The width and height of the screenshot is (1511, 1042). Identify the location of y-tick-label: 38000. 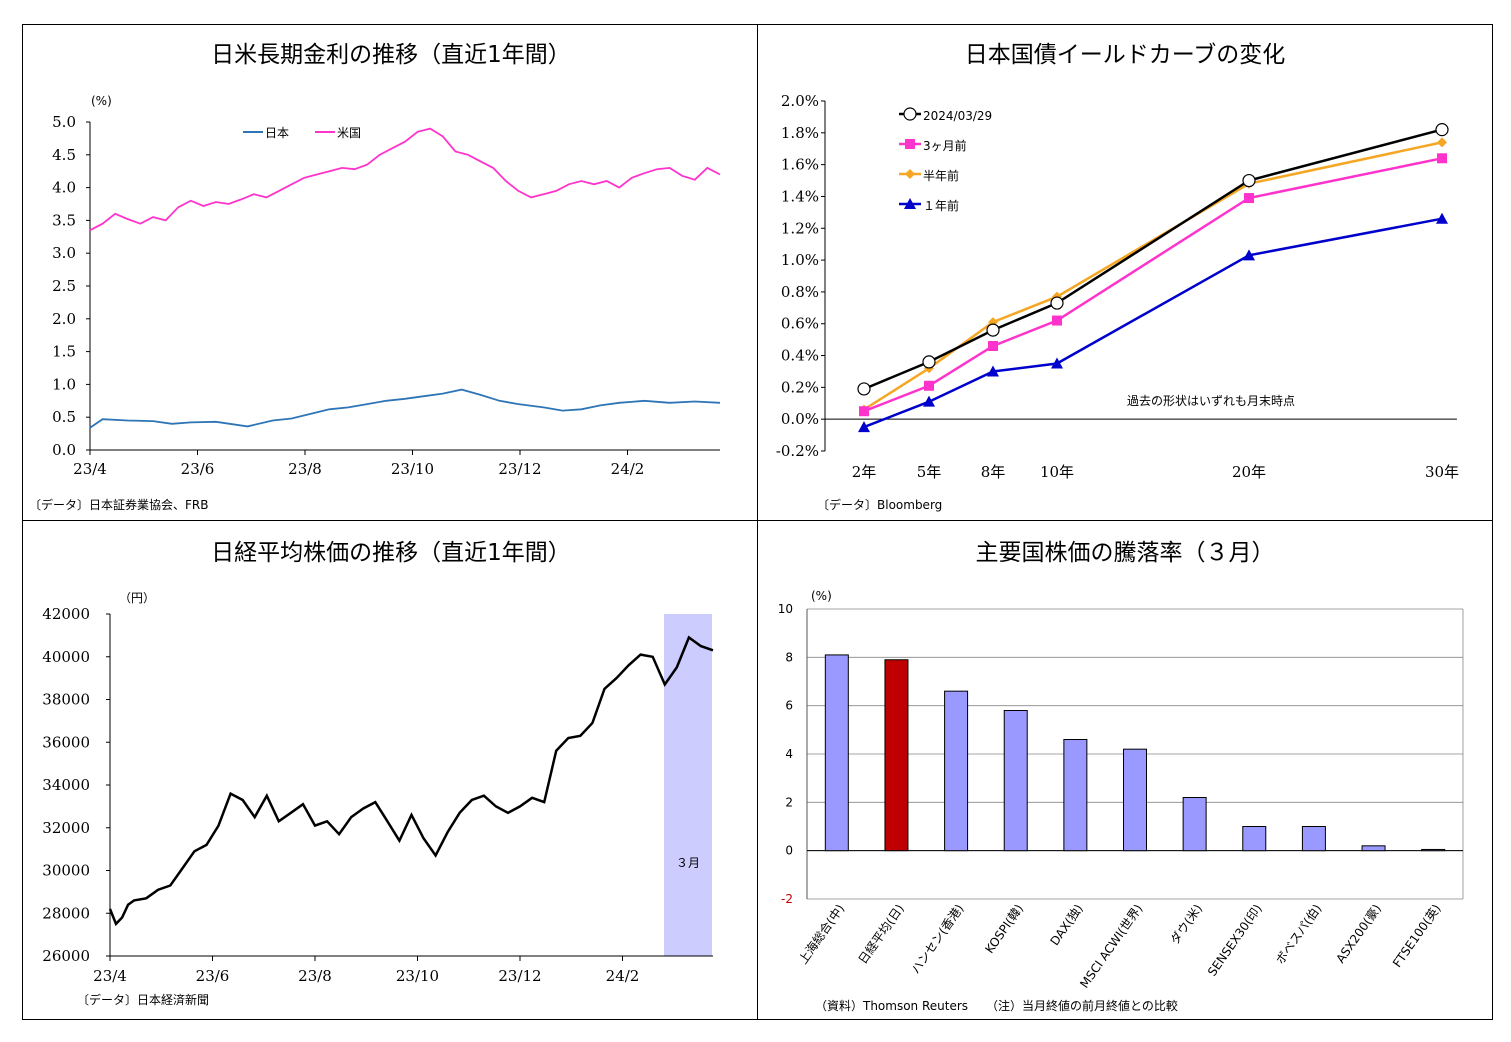
(66, 700).